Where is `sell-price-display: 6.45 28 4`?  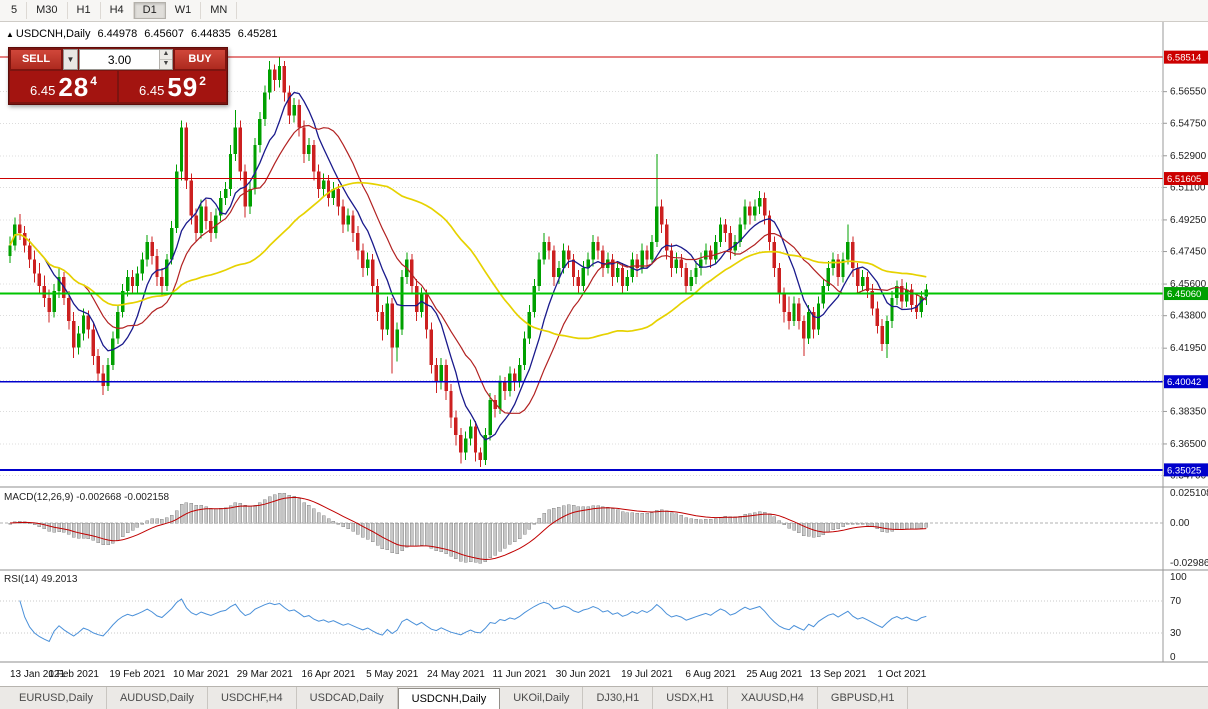
sell-price-display: 6.45 28 4 is located at coordinates (63, 86).